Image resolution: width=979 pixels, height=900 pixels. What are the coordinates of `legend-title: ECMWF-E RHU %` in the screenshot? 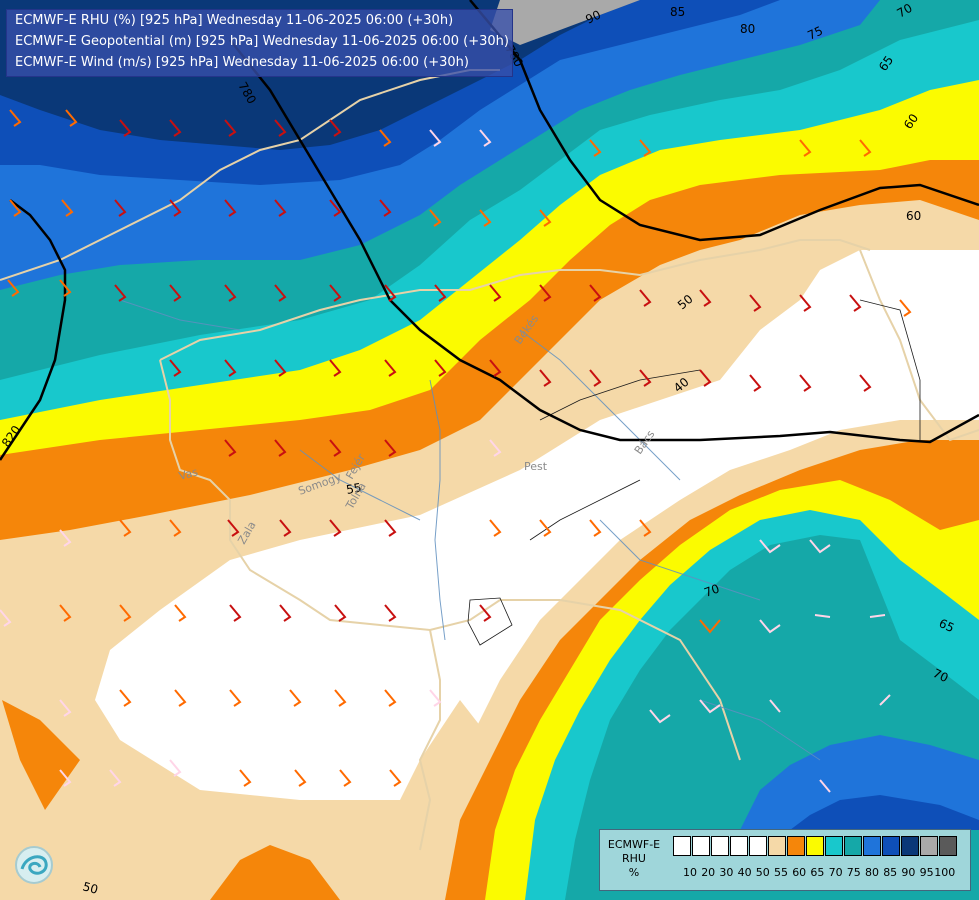 It's located at (634, 859).